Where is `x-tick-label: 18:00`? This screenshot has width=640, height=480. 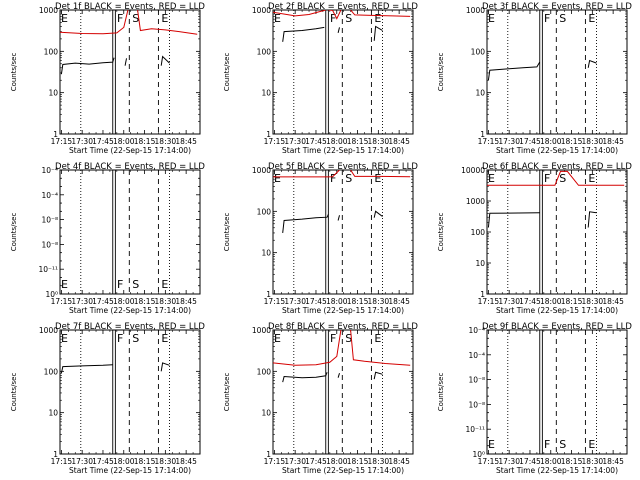 x-tick-label: 18:00 is located at coordinates (124, 141).